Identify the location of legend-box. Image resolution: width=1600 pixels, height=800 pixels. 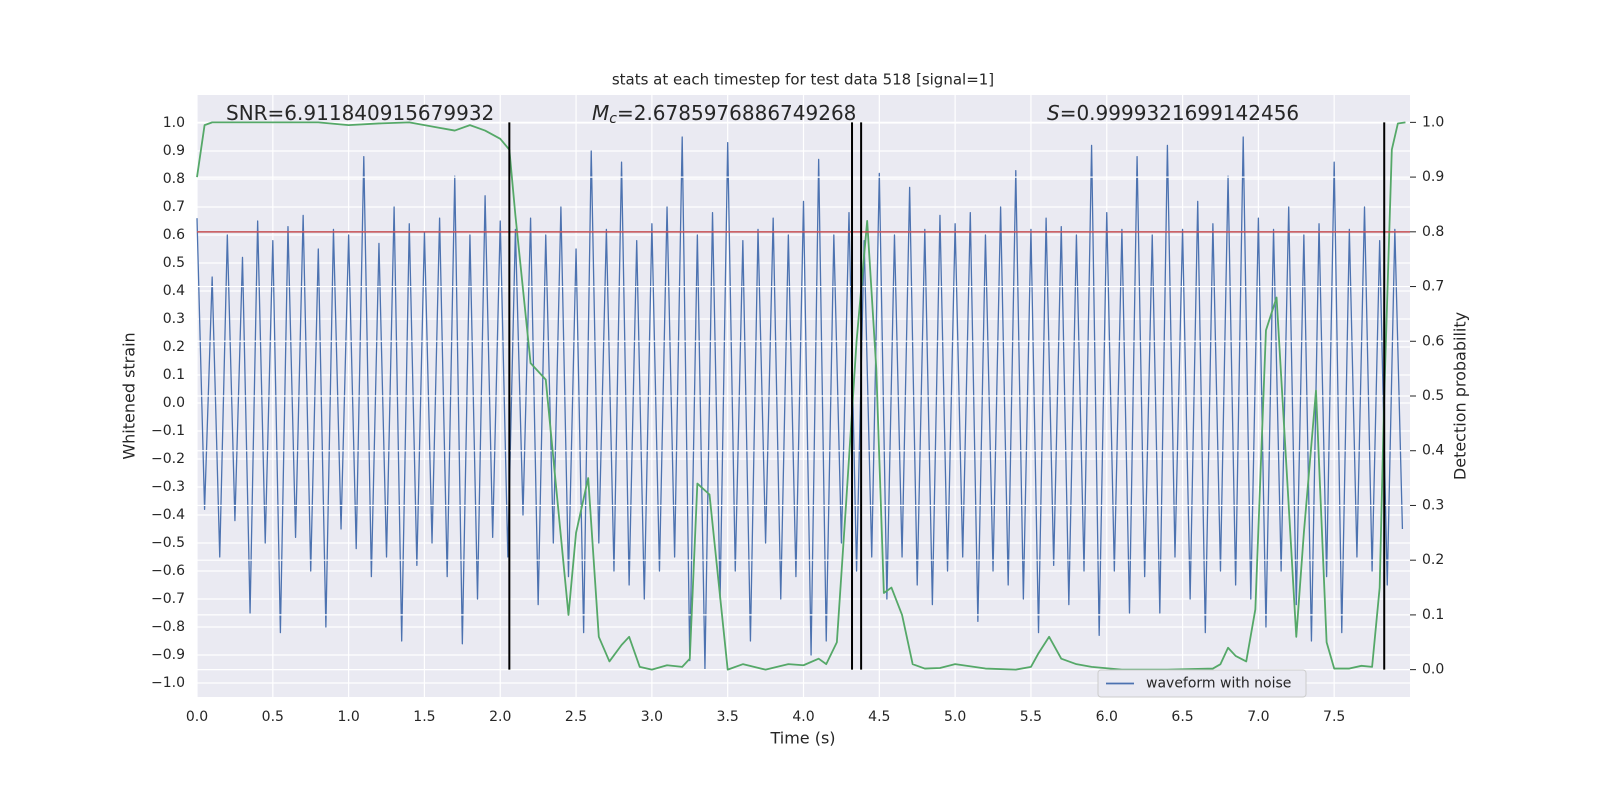
(1202, 683).